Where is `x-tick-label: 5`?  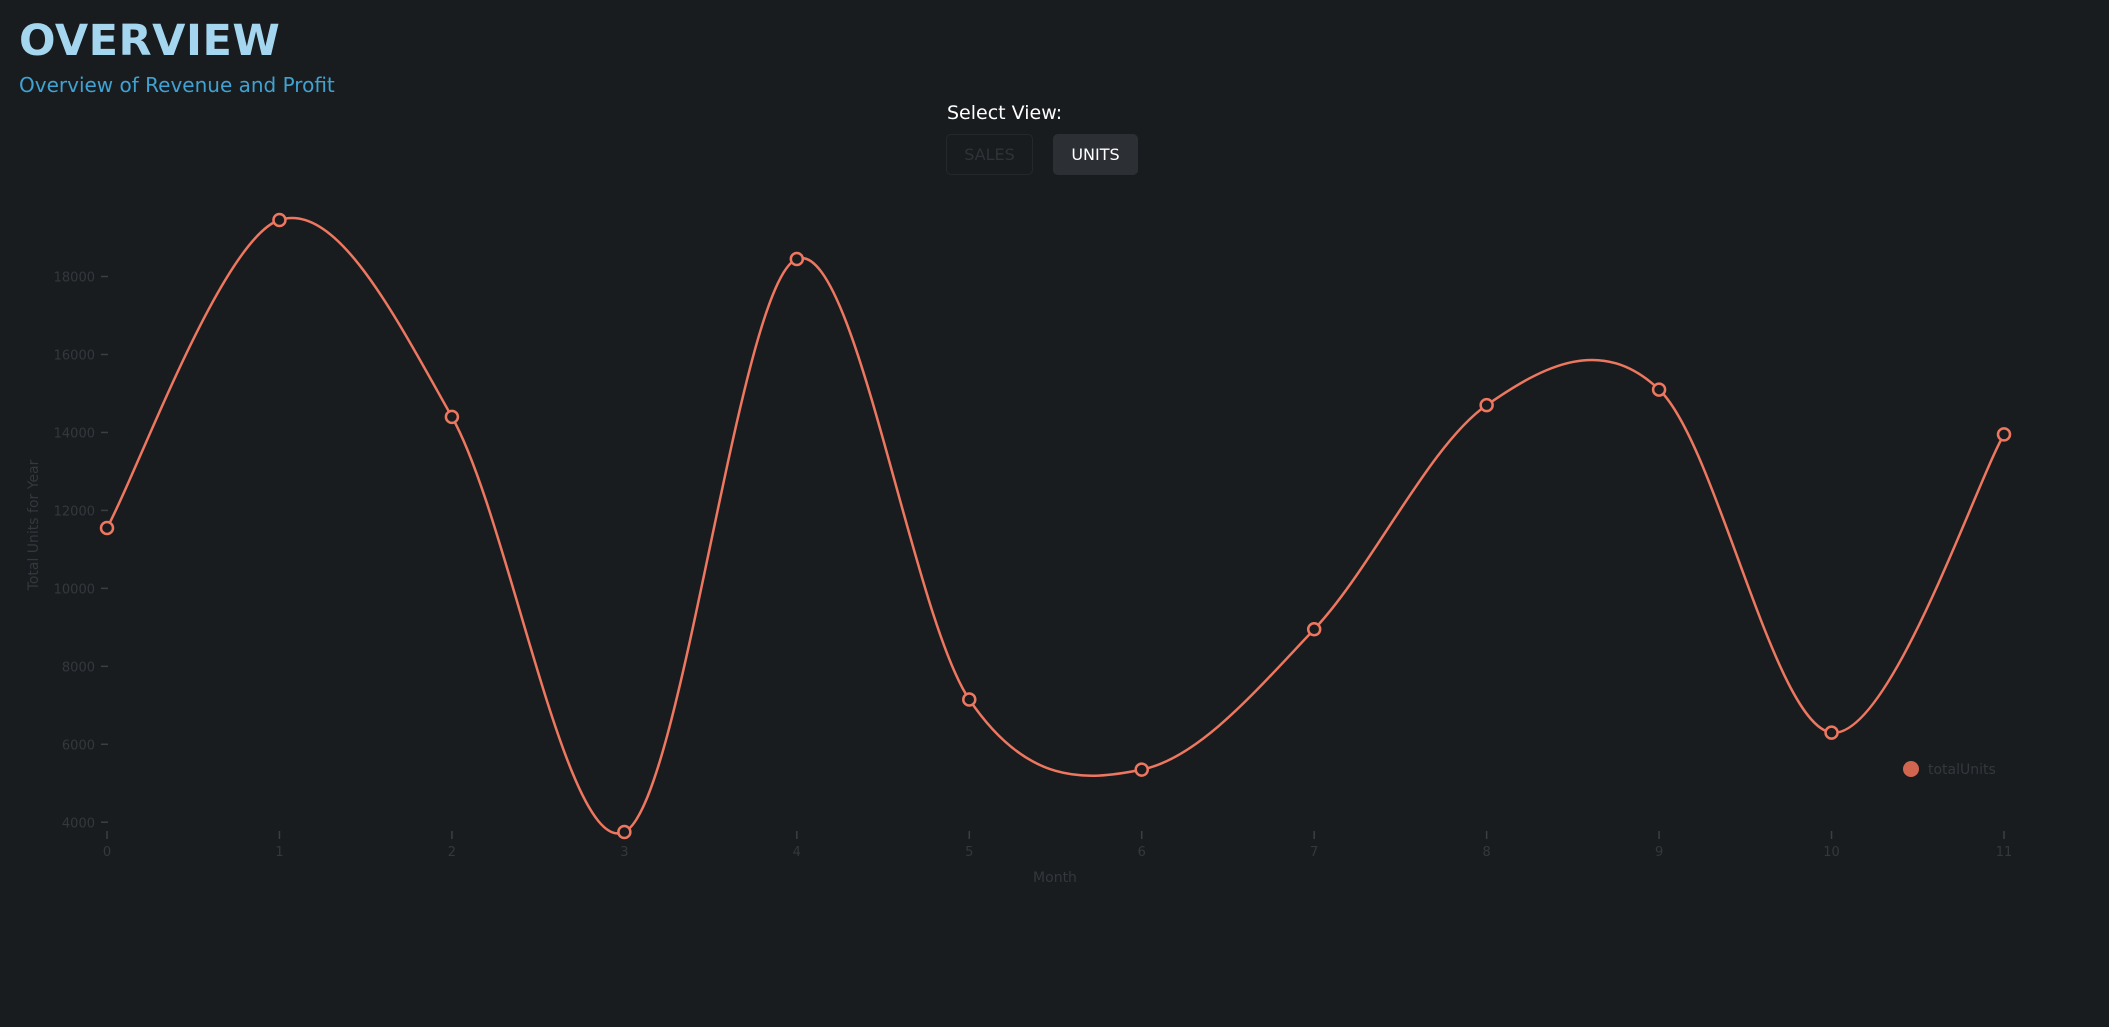
x-tick-label: 5 is located at coordinates (969, 852).